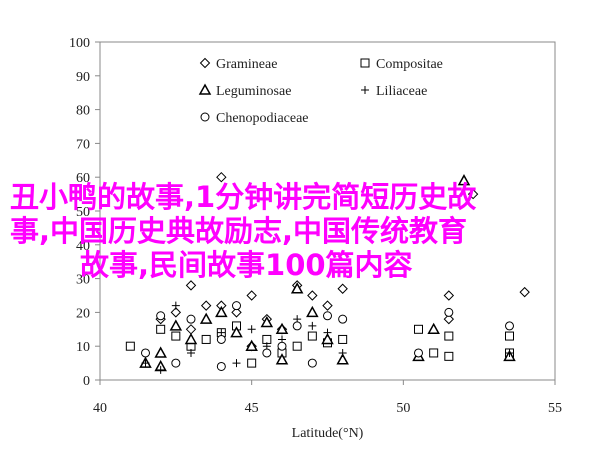 The image size is (600, 460). I want to click on legend-label: Gramineae, so click(246, 64).